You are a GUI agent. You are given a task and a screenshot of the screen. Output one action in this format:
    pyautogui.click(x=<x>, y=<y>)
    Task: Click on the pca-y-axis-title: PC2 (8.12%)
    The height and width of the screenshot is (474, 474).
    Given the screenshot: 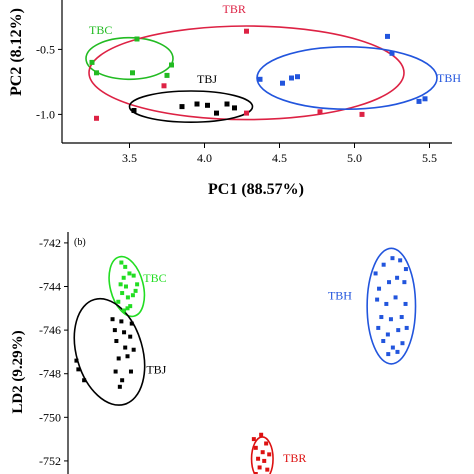 What is the action you would take?
    pyautogui.click(x=16, y=52)
    